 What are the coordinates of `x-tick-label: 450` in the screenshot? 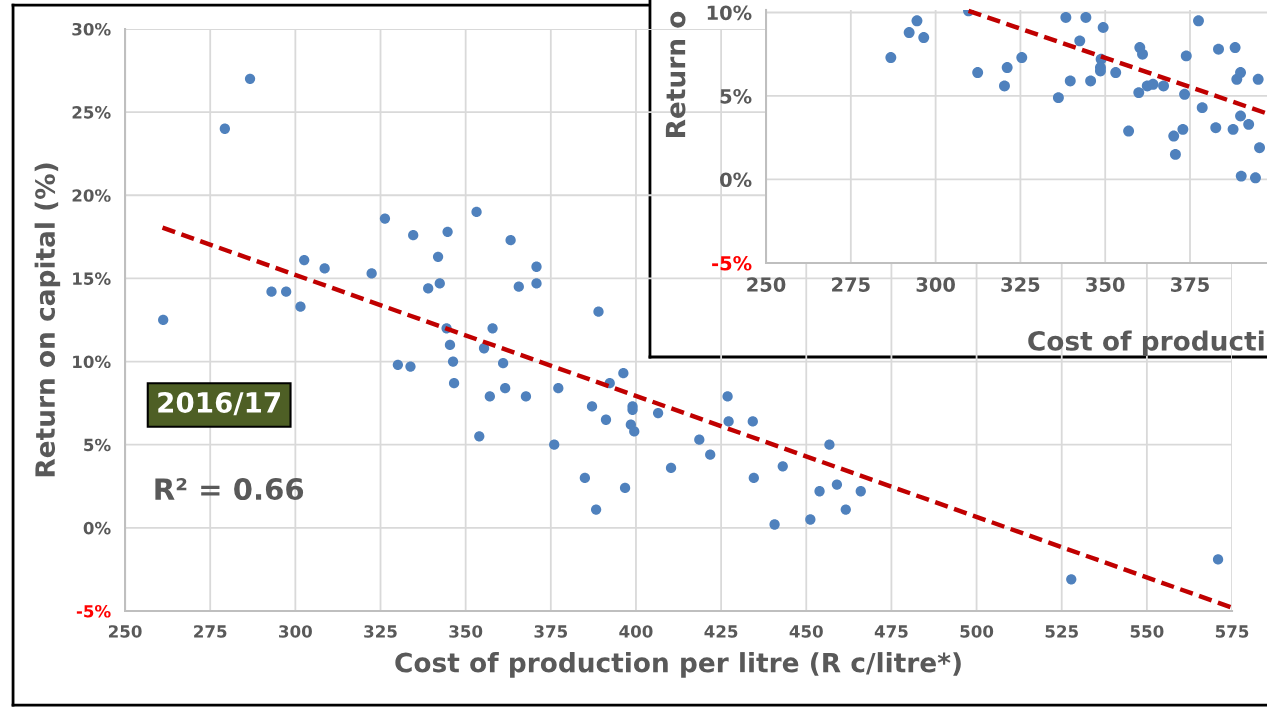 It's located at (806, 631).